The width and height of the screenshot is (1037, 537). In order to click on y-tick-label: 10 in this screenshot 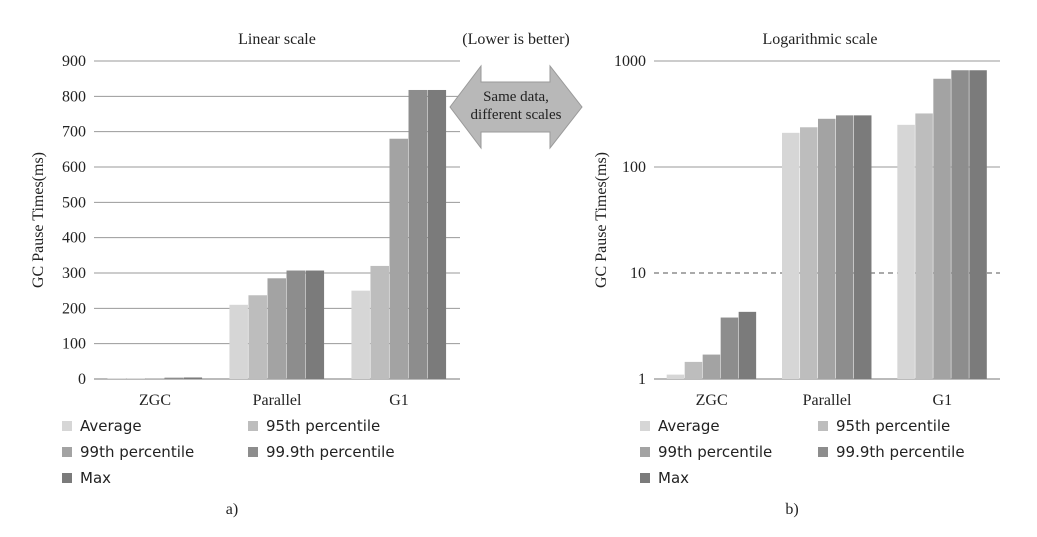, I will do `click(638, 273)`.